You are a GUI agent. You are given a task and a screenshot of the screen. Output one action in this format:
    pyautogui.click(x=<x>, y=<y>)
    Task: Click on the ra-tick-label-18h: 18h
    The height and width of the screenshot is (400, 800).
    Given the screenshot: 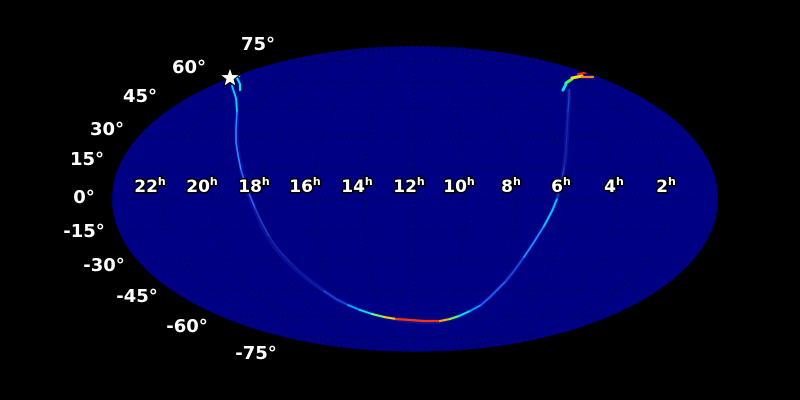 What is the action you would take?
    pyautogui.click(x=254, y=186)
    